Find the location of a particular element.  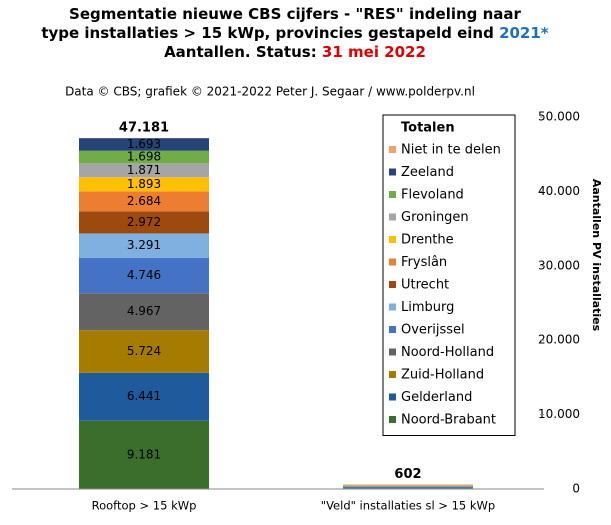

total-label: 602 is located at coordinates (407, 474).